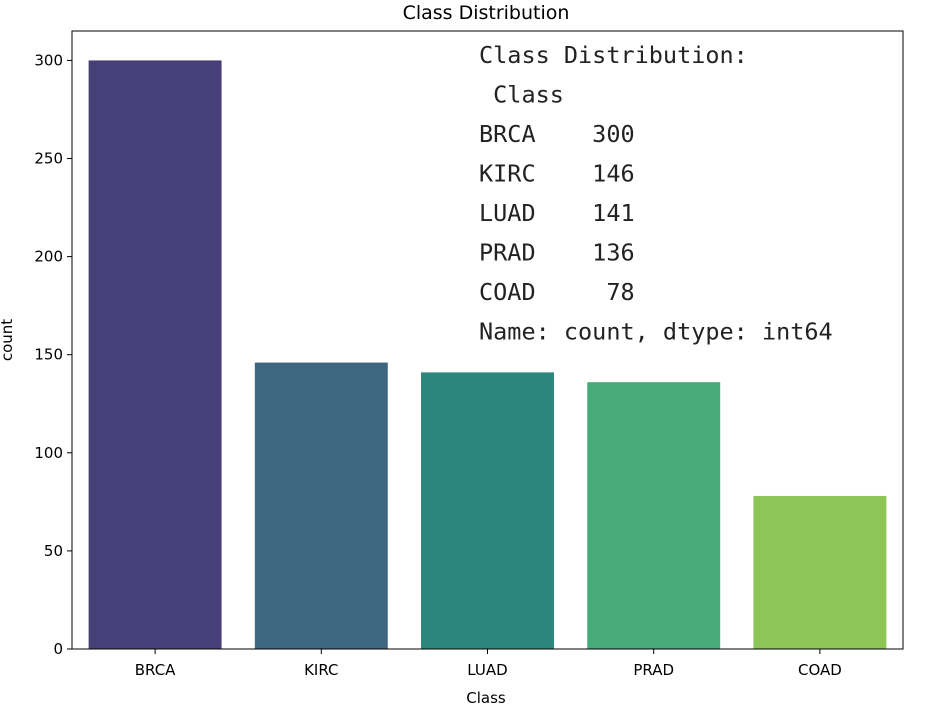 This screenshot has height=709, width=930. What do you see at coordinates (48, 60) in the screenshot?
I see `y-tick-label: 300` at bounding box center [48, 60].